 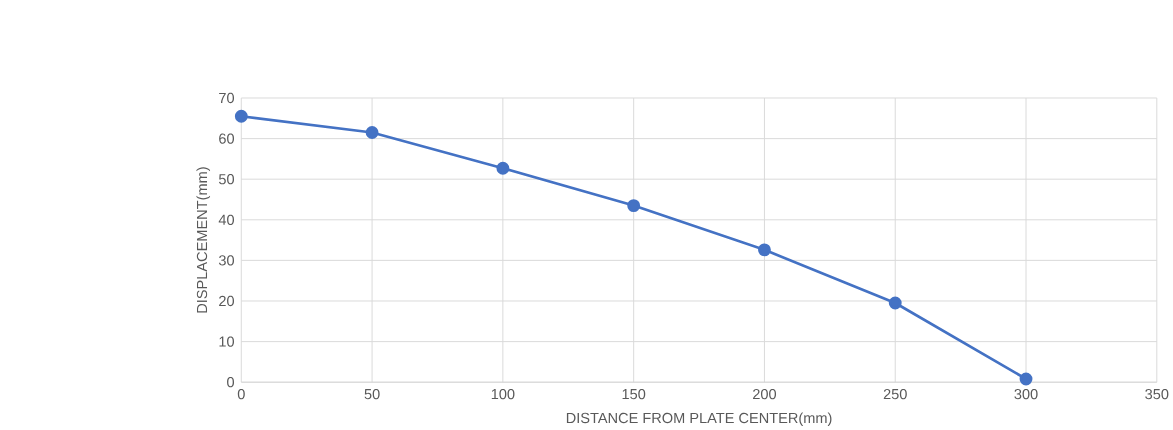 What do you see at coordinates (1026, 394) in the screenshot?
I see `x-tick-label: 300` at bounding box center [1026, 394].